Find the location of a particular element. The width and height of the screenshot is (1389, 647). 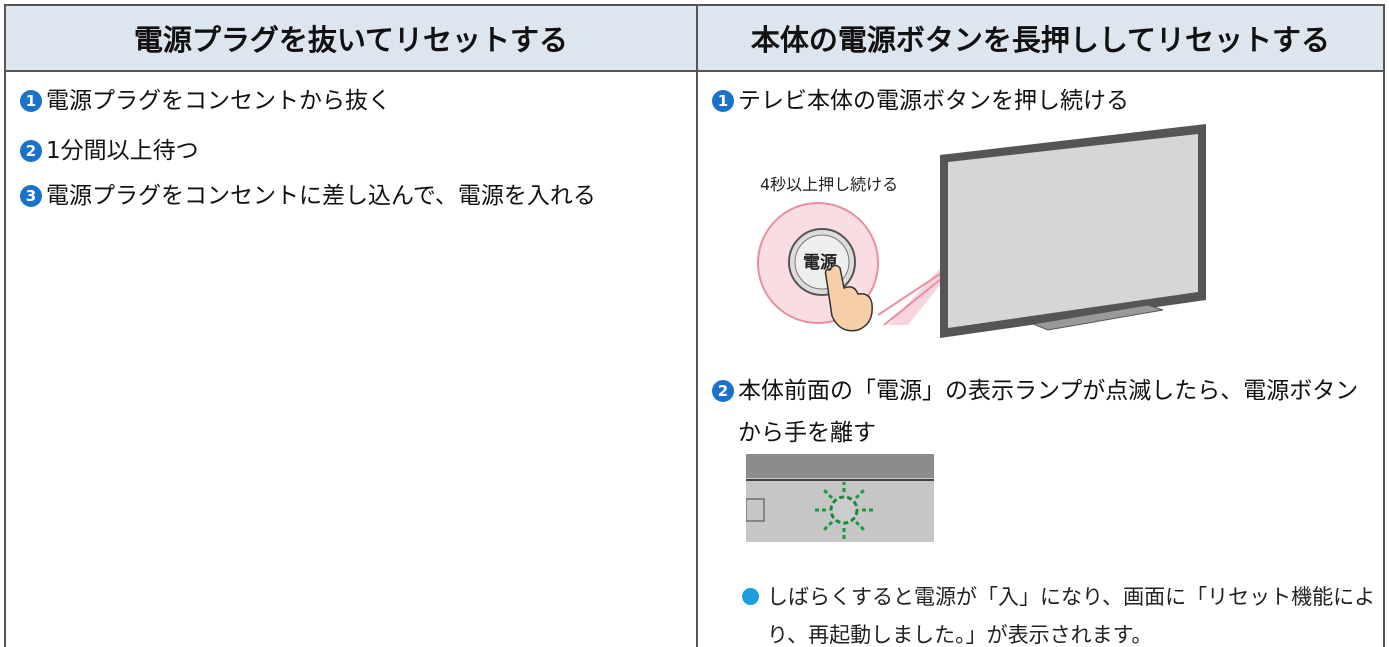

column-header: 電源プラグを抜いてリセットする is located at coordinates (351, 38).